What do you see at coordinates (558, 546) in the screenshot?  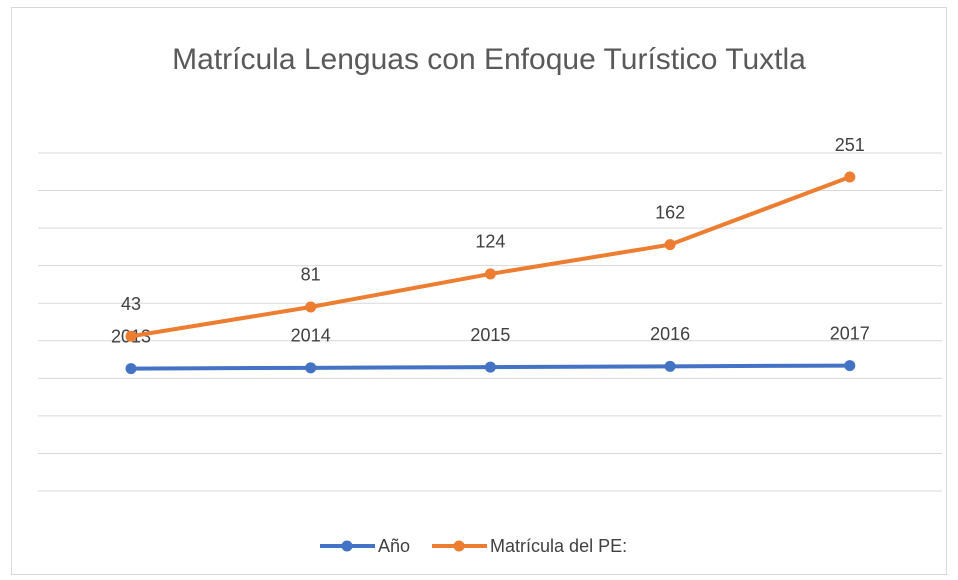 I see `legend-label: Matrícula del PE:` at bounding box center [558, 546].